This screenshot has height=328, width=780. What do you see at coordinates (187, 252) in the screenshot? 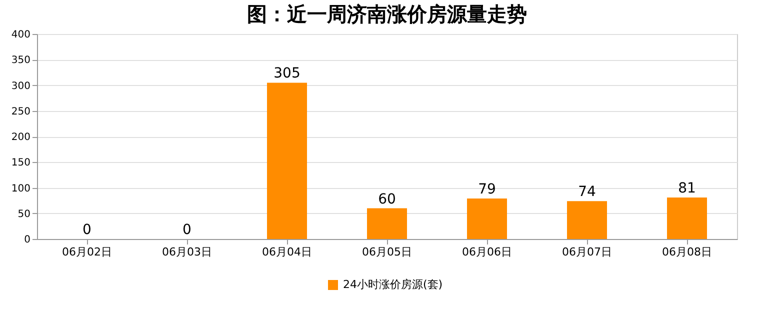
I see `x-tick-label: 06月03日` at bounding box center [187, 252].